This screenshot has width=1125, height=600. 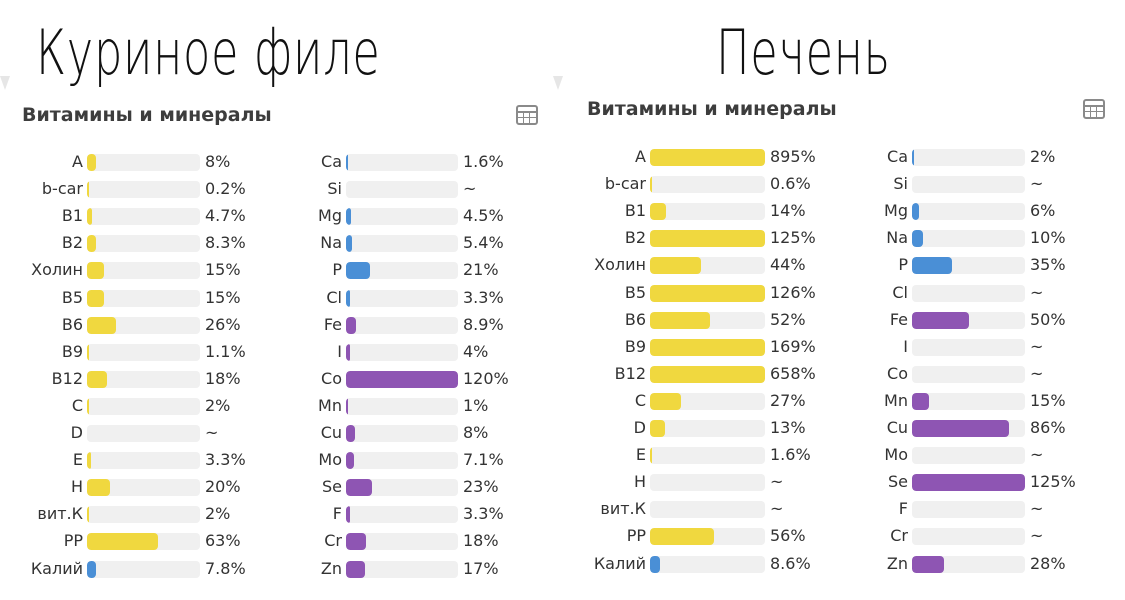 I want to click on nutrient-label: Mg, so click(x=896, y=211).